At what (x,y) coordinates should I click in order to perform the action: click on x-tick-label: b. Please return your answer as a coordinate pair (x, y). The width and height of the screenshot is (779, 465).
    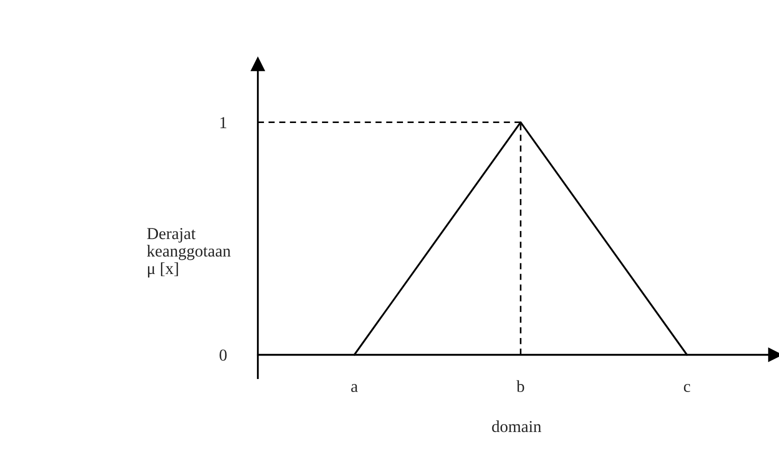
    Looking at the image, I should click on (520, 386).